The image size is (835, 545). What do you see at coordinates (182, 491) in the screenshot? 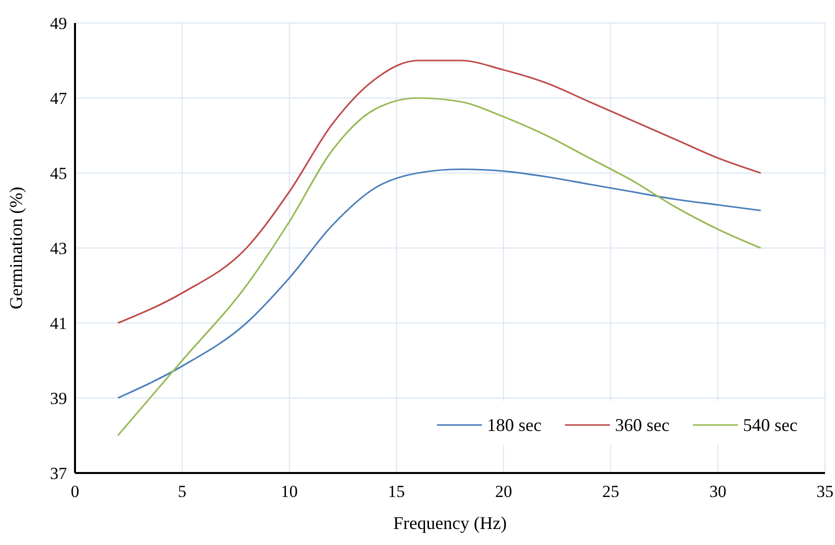
I see `x-tick-label: 5` at bounding box center [182, 491].